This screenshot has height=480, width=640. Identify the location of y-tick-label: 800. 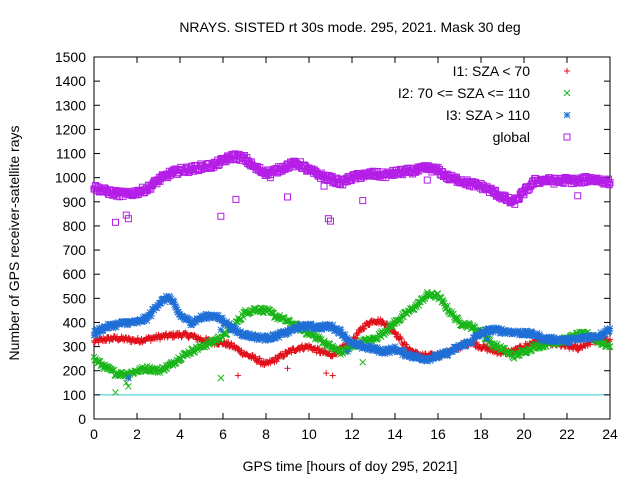
(75, 226).